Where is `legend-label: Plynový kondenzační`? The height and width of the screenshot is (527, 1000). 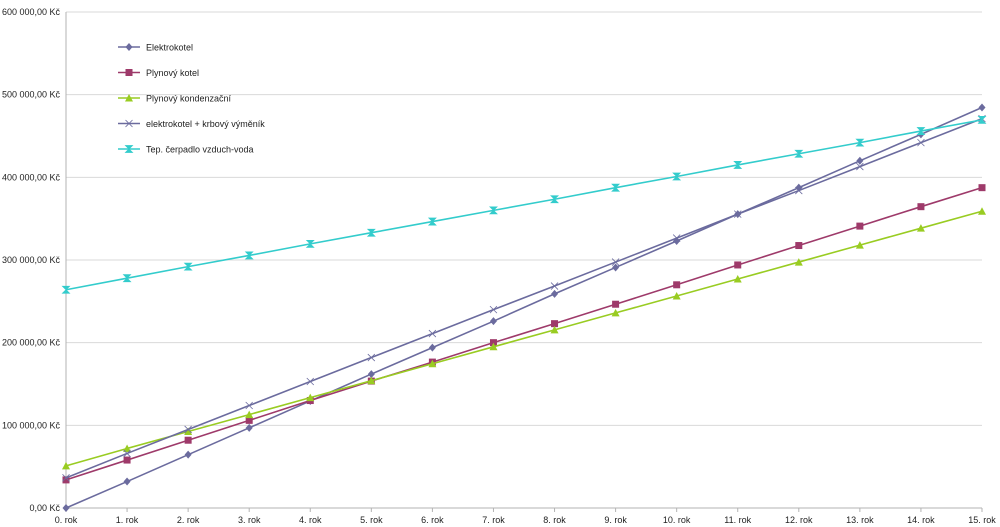 legend-label: Plynový kondenzační is located at coordinates (189, 99).